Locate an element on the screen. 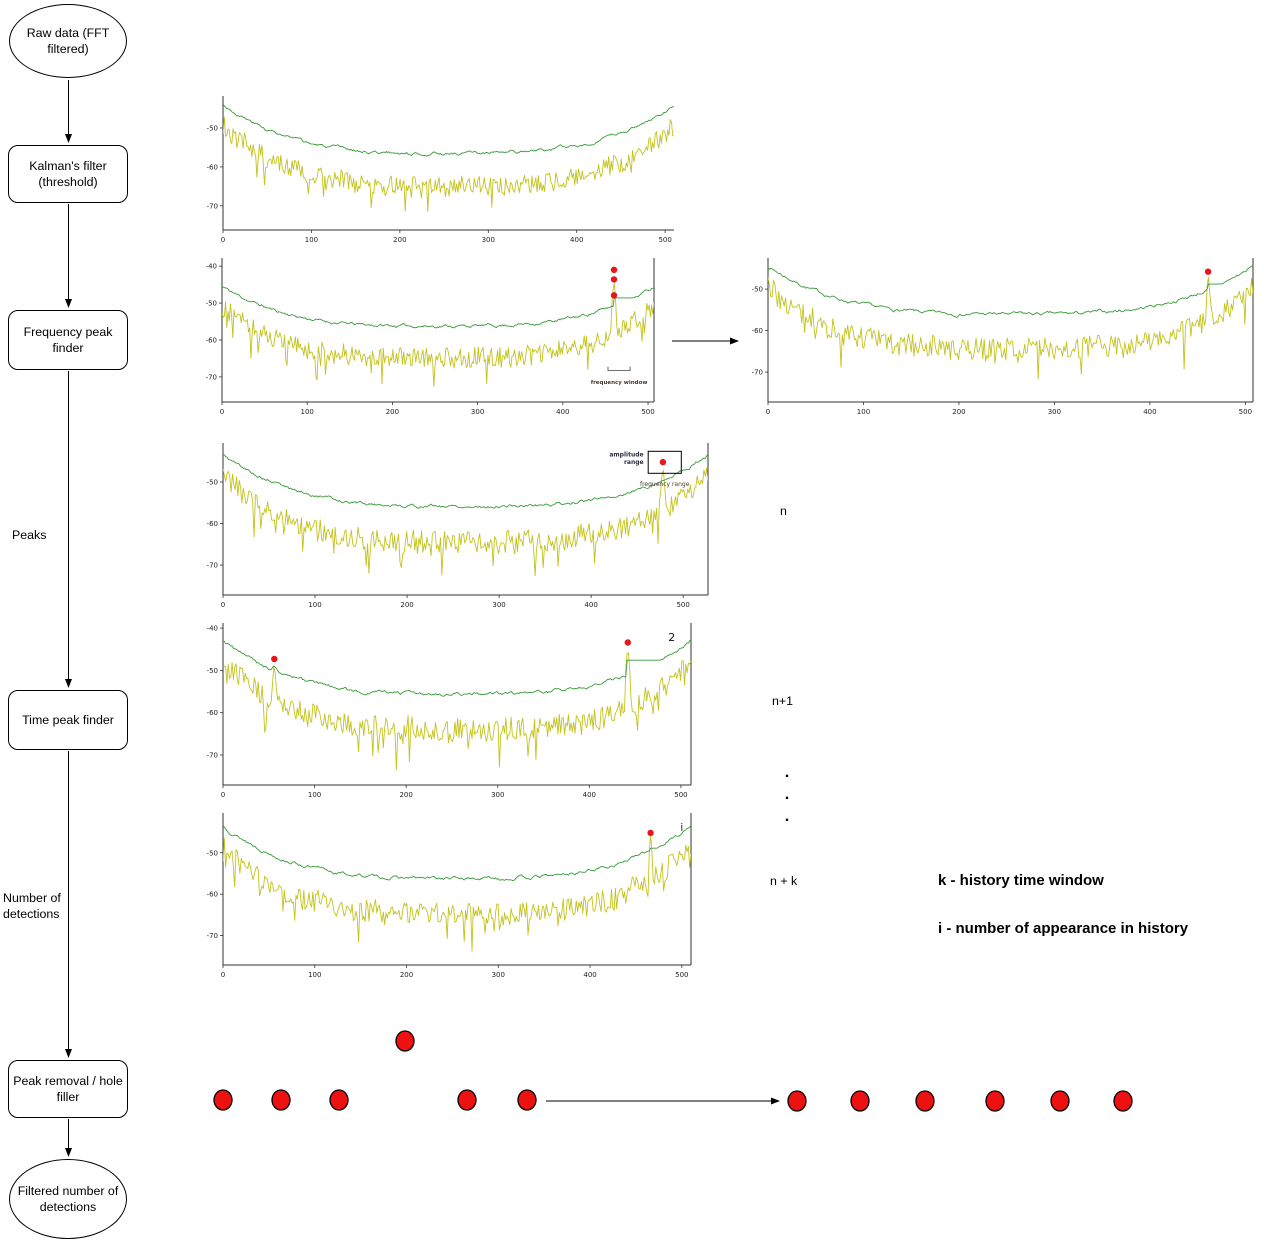  node-kalman-filter: Kalman's filter (threshold) is located at coordinates (68, 174).